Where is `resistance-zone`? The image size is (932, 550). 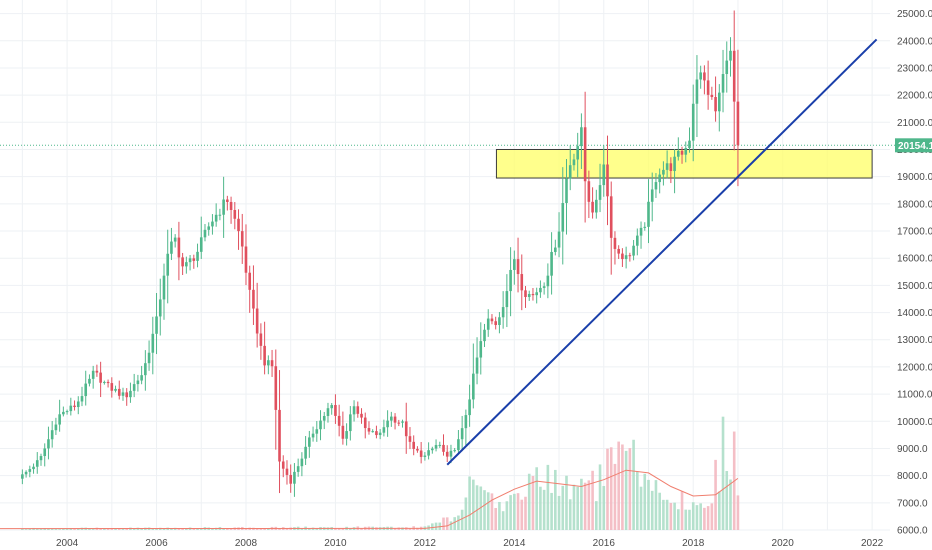
resistance-zone is located at coordinates (684, 163).